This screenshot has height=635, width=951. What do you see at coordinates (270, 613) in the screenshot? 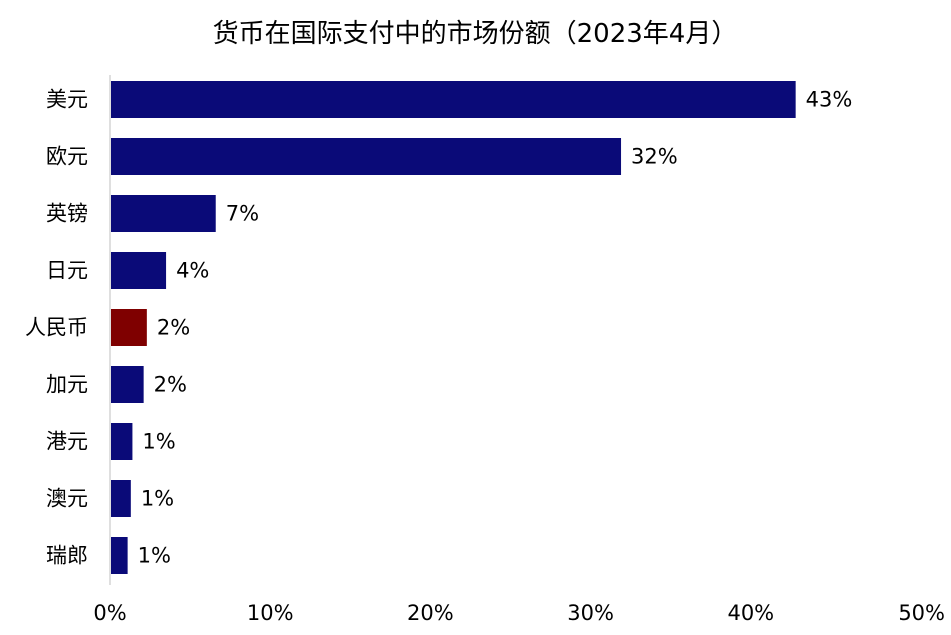
I see `x-tick-label: 10%` at bounding box center [270, 613].